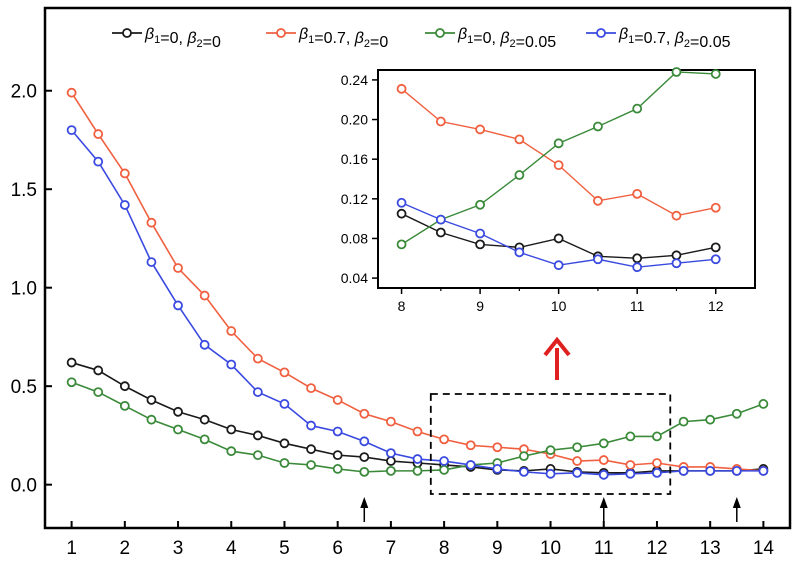  Describe the element at coordinates (24, 486) in the screenshot. I see `y-tick-label: 0.0` at that location.